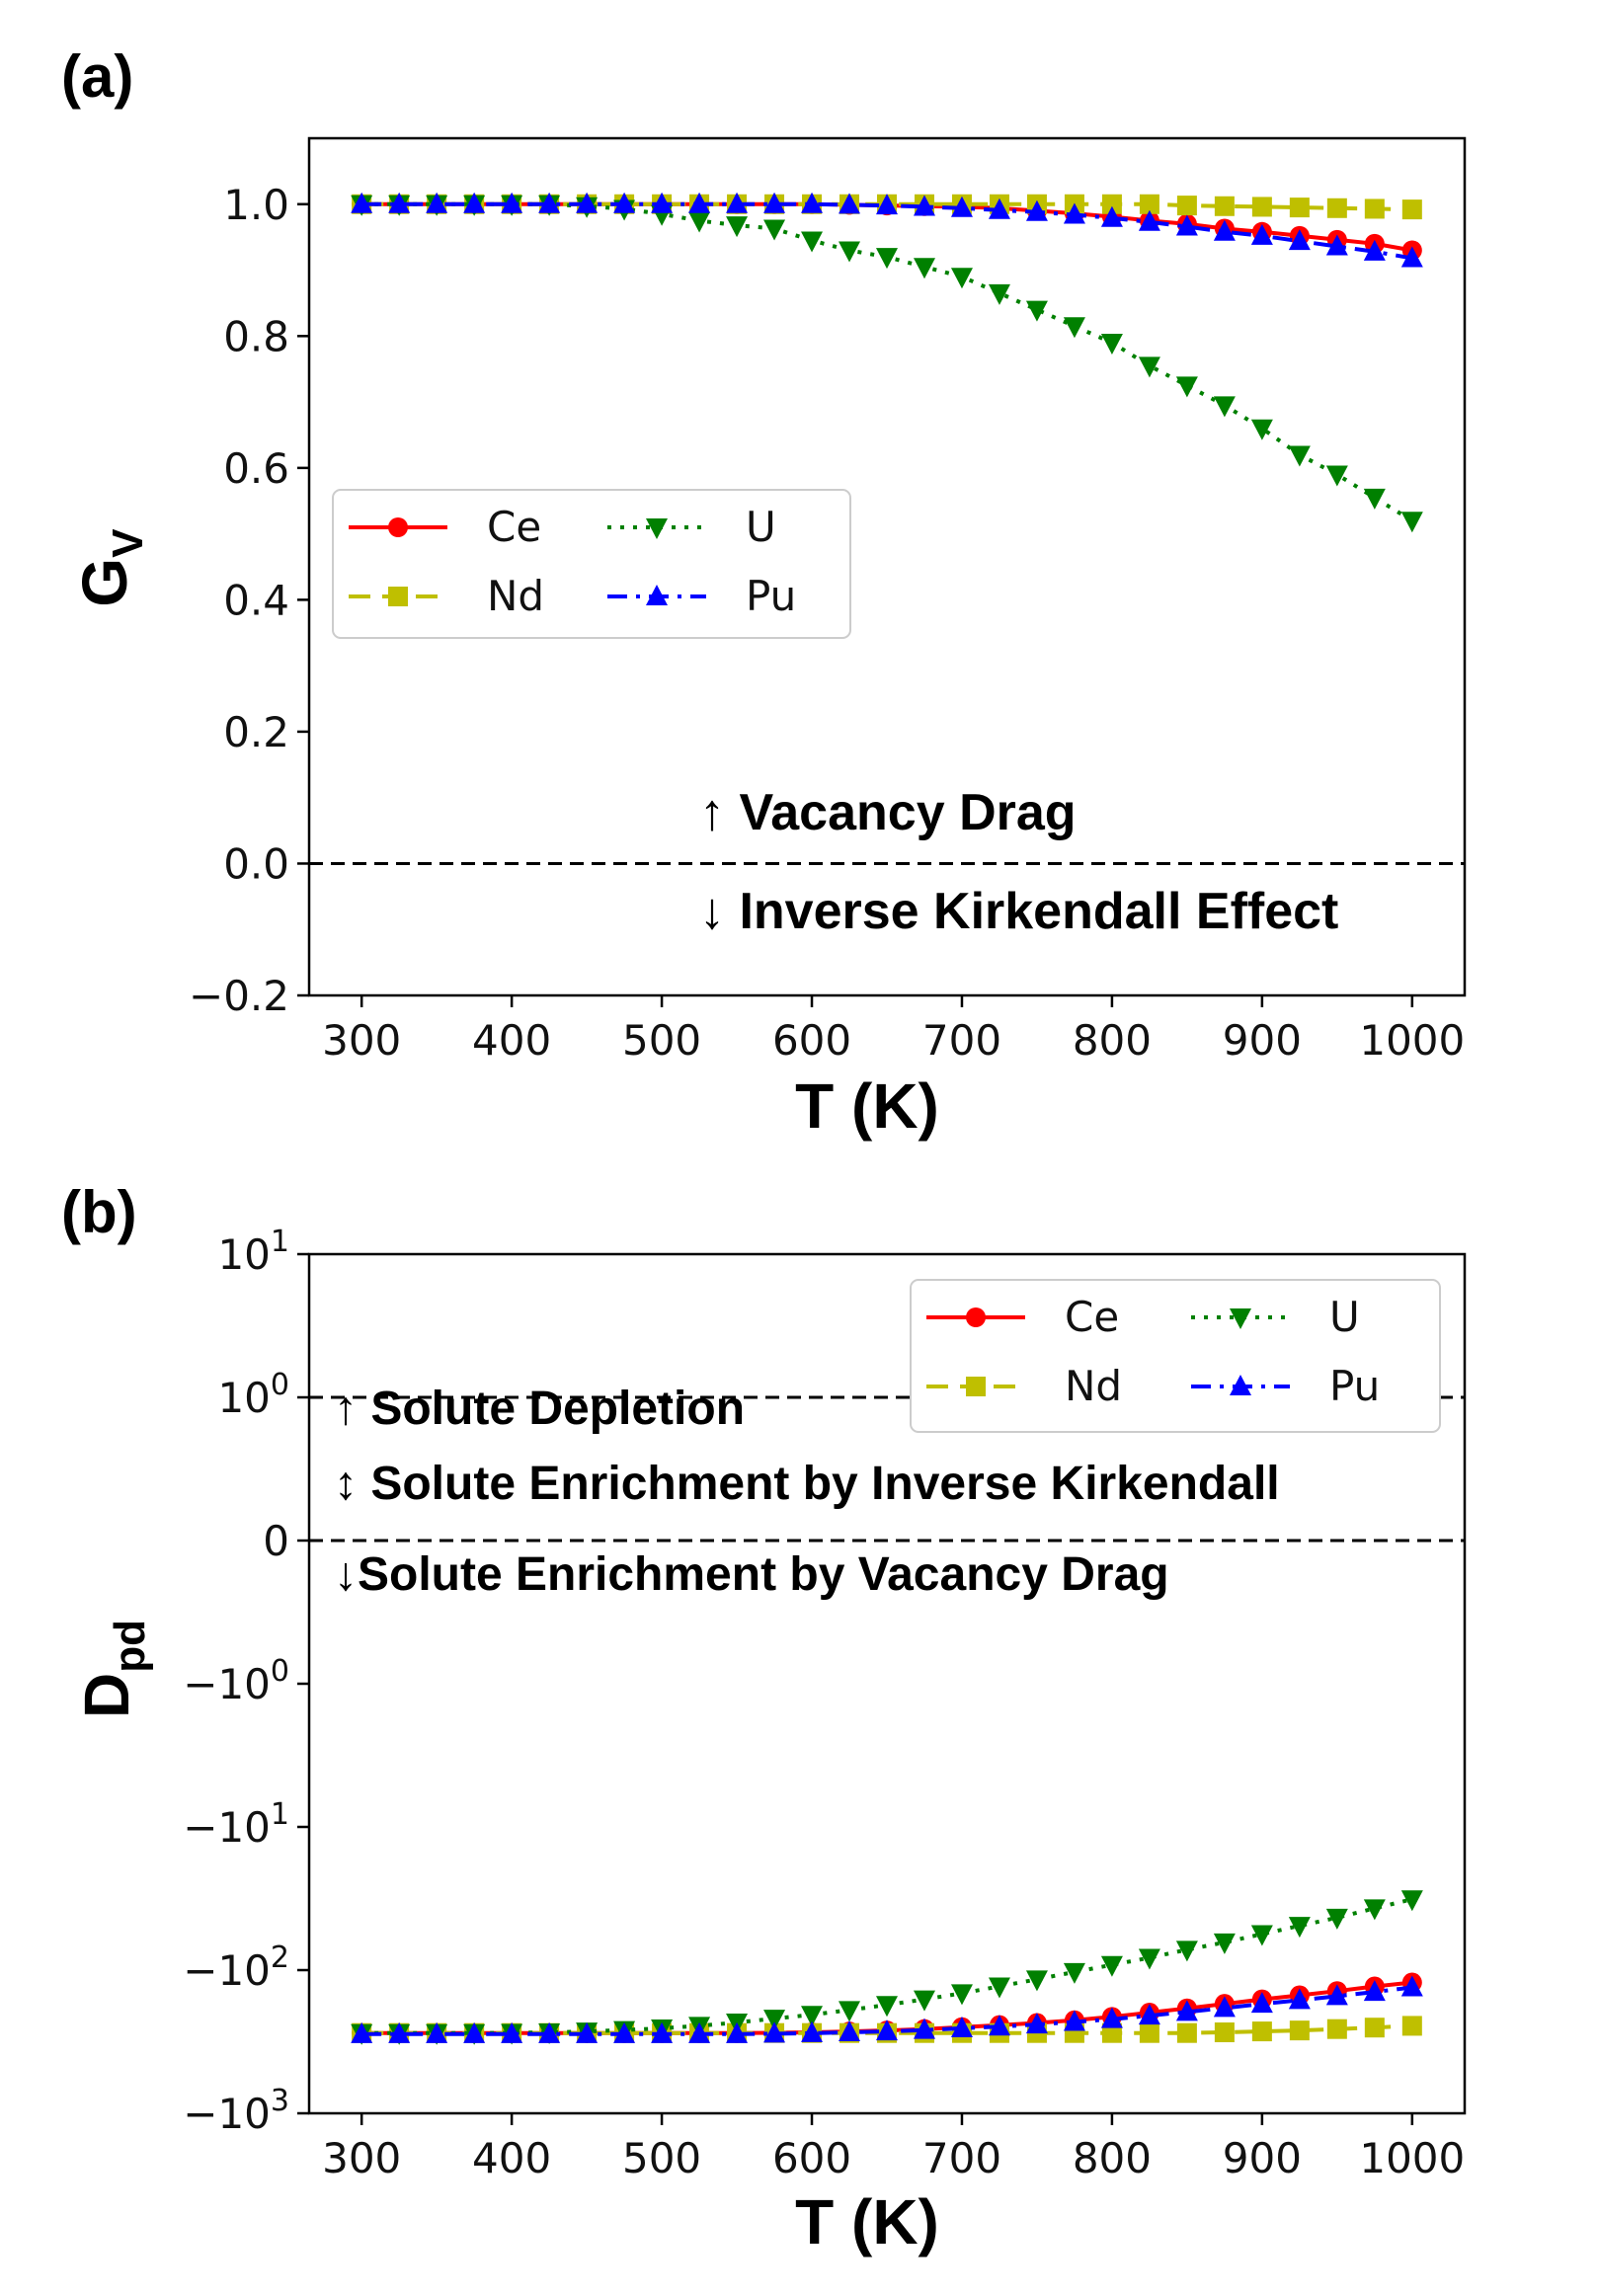  Describe the element at coordinates (1412, 1041) in the screenshot. I see `panel-a-xtick-label-1000: 1000` at that location.